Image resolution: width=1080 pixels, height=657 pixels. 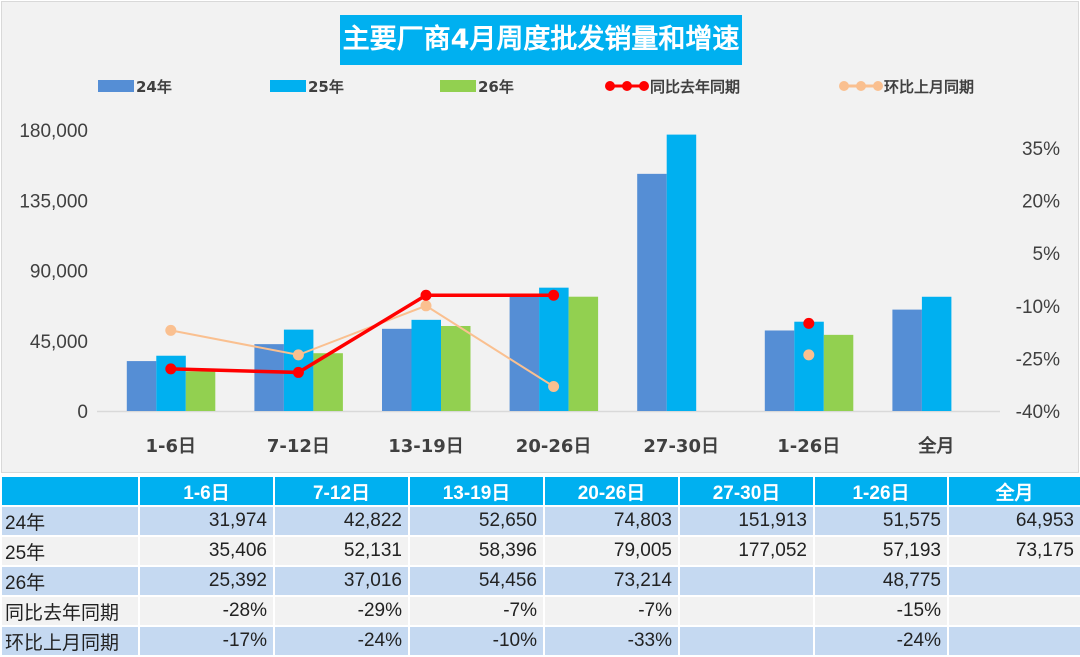 I want to click on table-header-cell: 全月, so click(x=1013, y=491).